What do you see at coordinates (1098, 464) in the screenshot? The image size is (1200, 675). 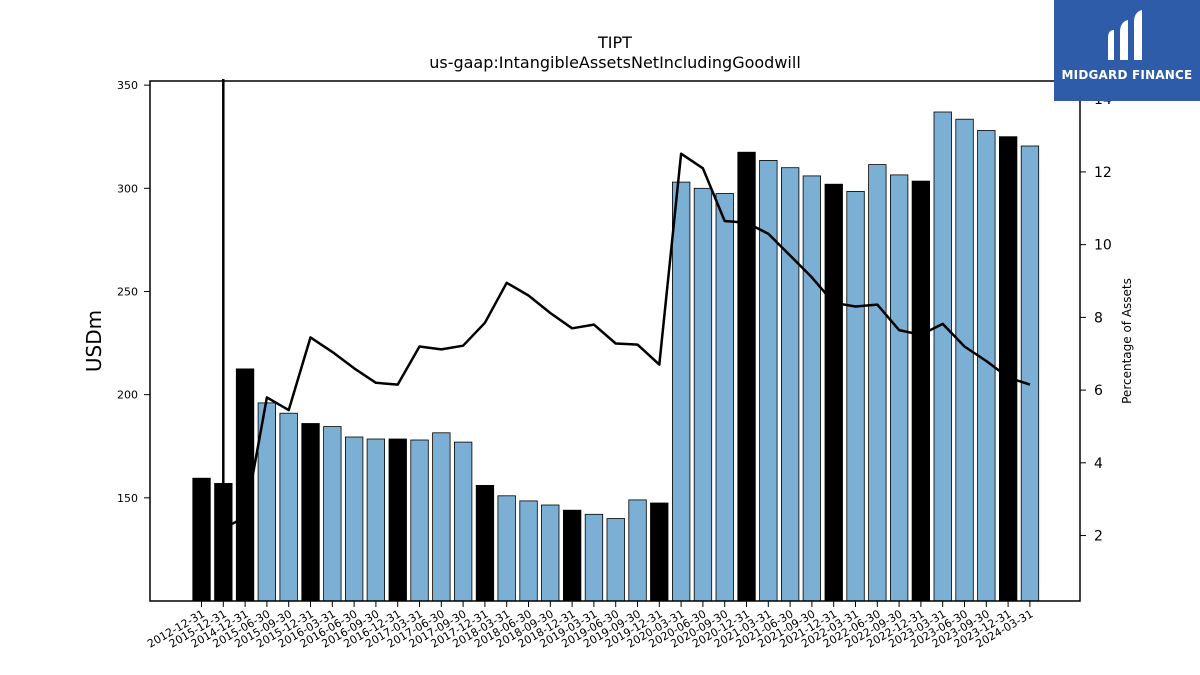 I see `y2-tick-label: 4` at bounding box center [1098, 464].